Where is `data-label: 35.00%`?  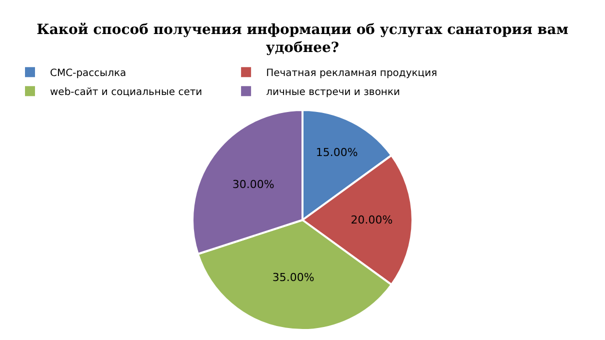
data-label: 35.00% is located at coordinates (293, 277).